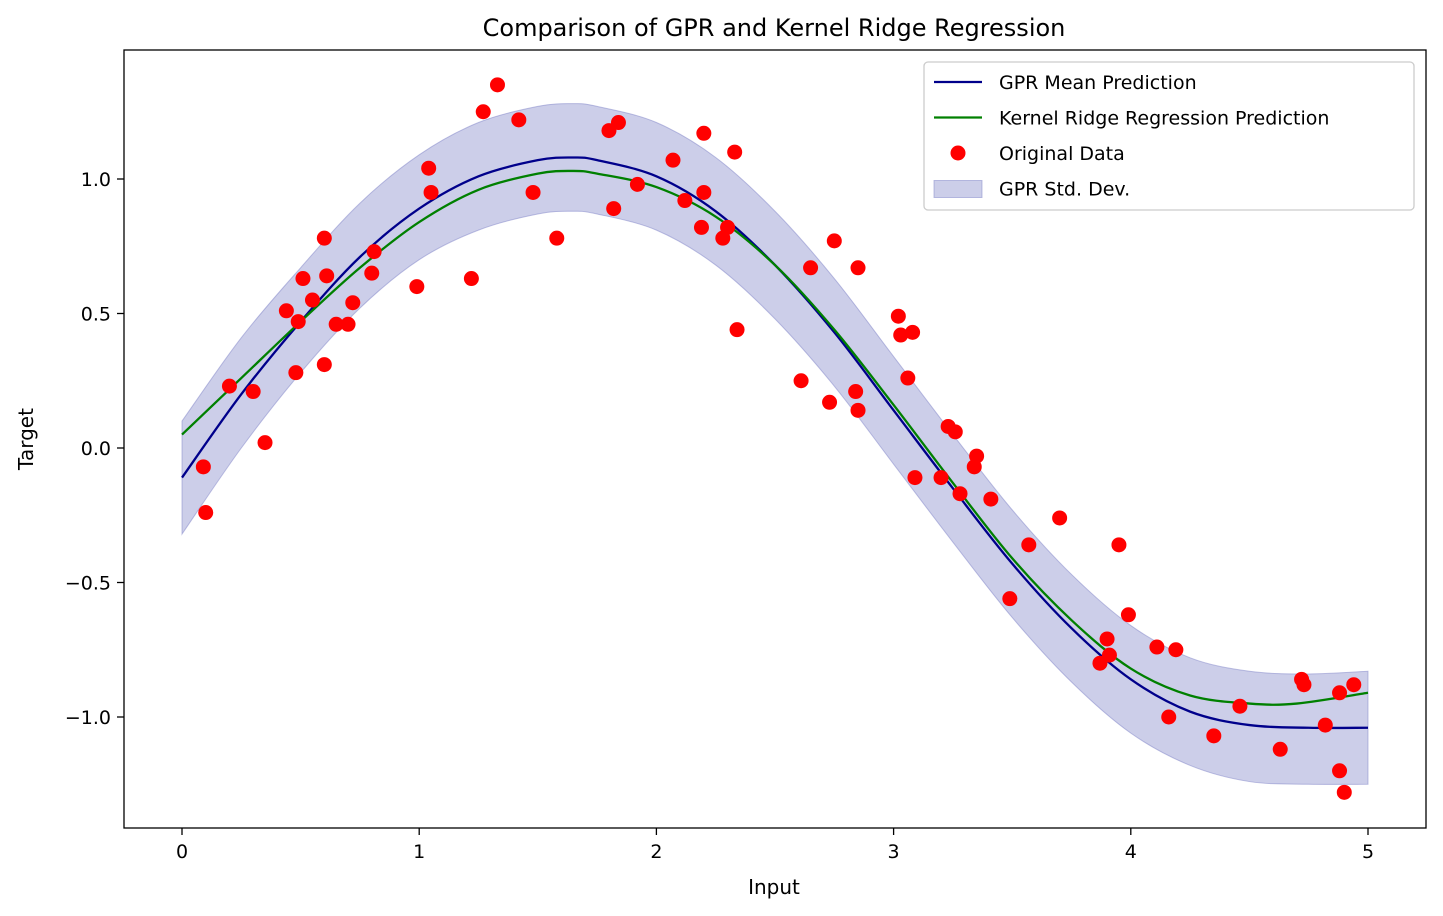  I want to click on x-tick-label: 3, so click(894, 852).